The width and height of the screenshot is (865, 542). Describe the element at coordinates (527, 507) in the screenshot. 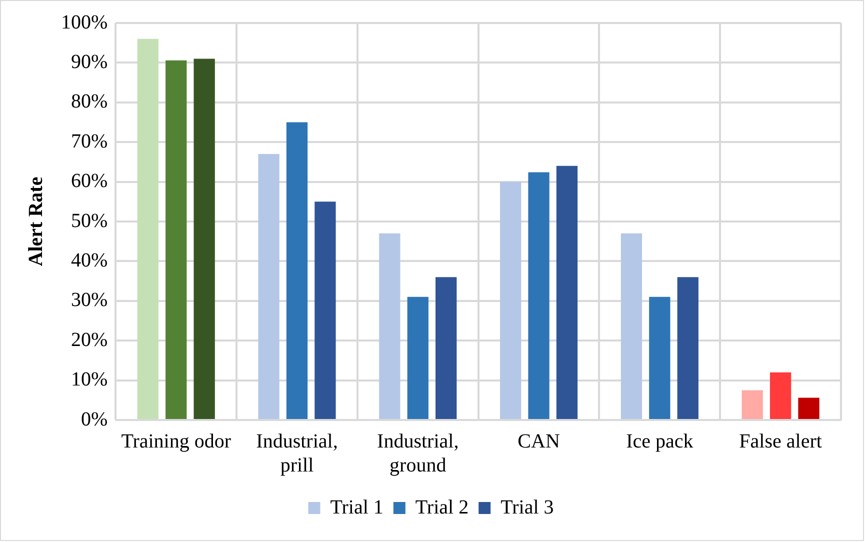

I see `legend-label: Trial 3` at that location.